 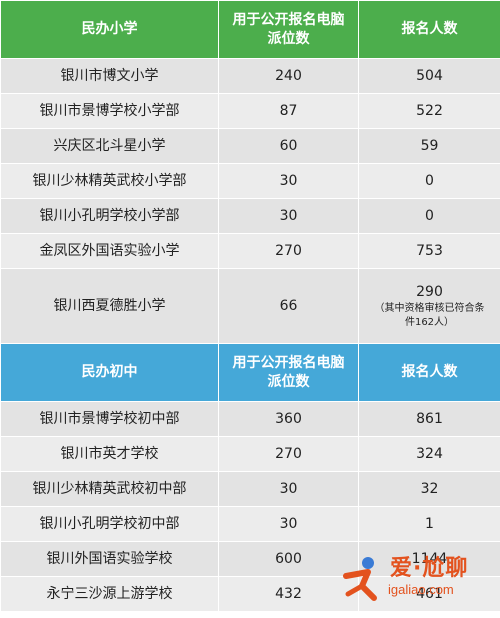 I want to click on applicant-count: 324, so click(x=429, y=454).